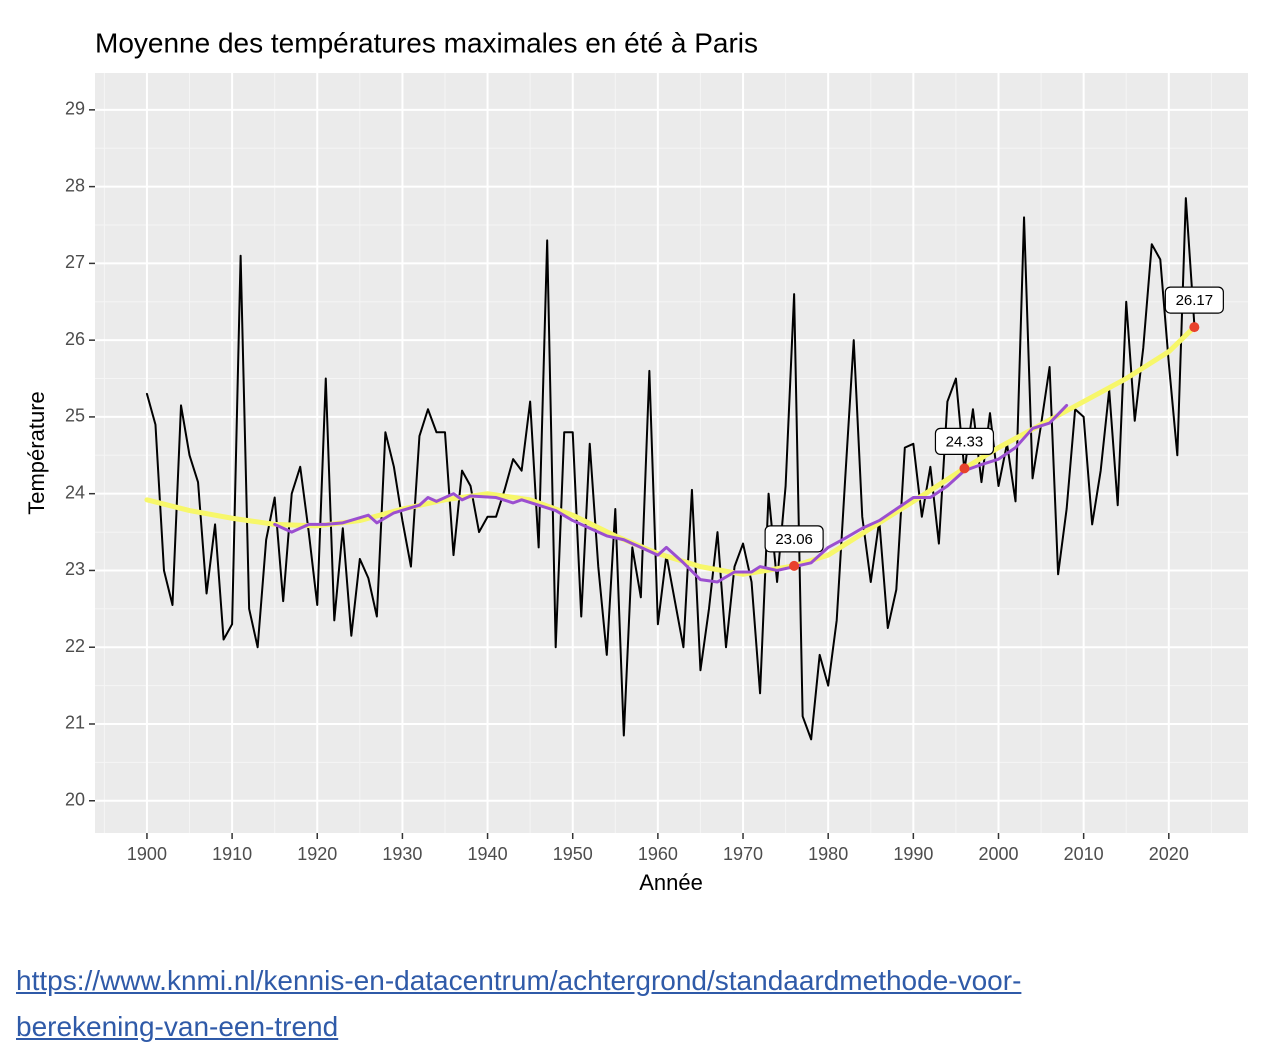 This screenshot has height=1064, width=1288. I want to click on y-tick-label: 25, so click(75, 416).